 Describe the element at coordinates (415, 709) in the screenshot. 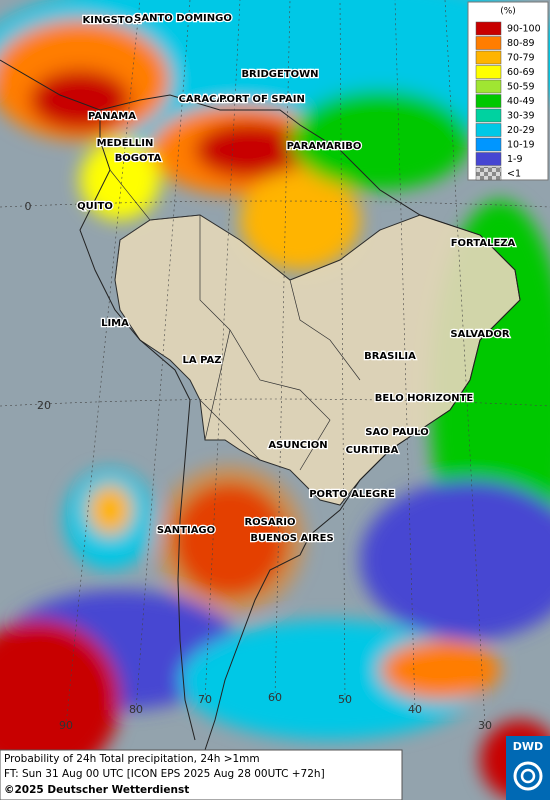

I see `grid-label: 40` at that location.